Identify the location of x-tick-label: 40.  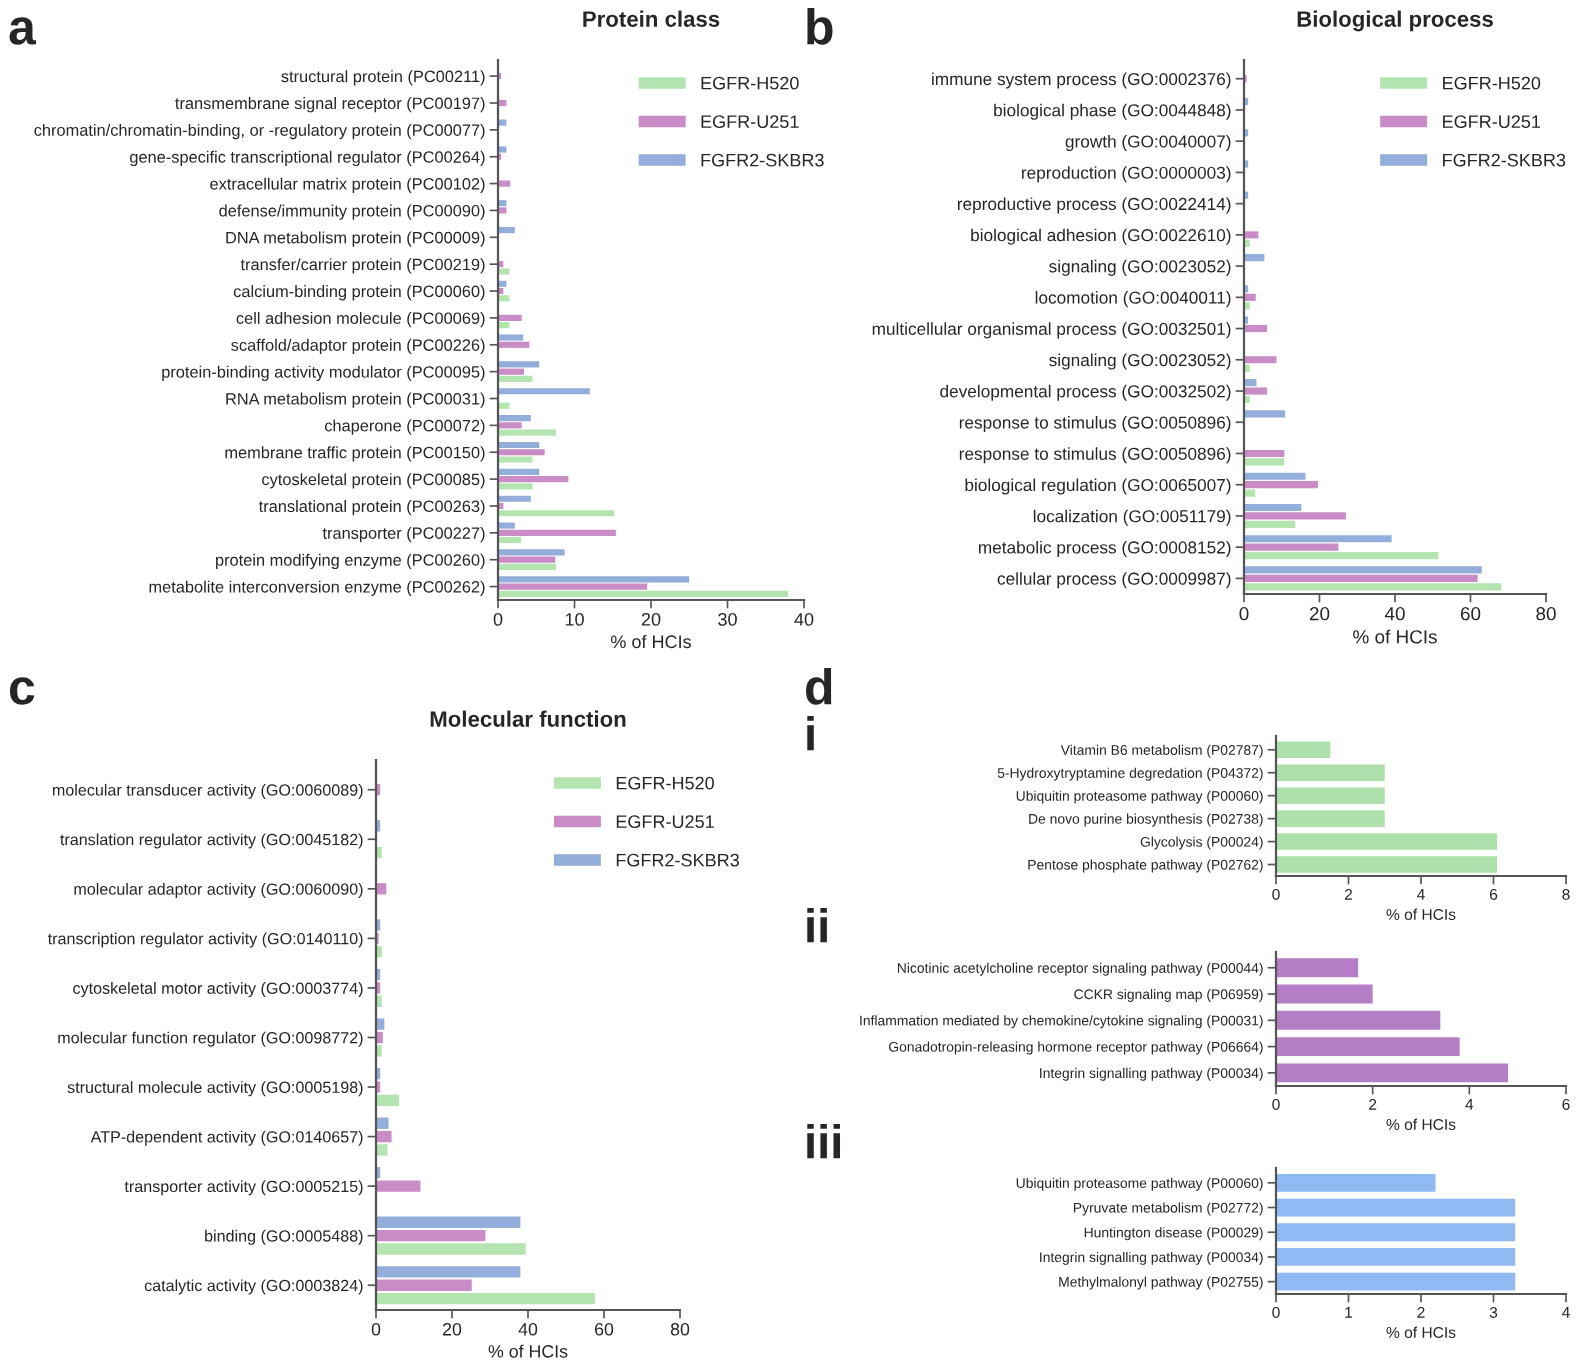
(1394, 614).